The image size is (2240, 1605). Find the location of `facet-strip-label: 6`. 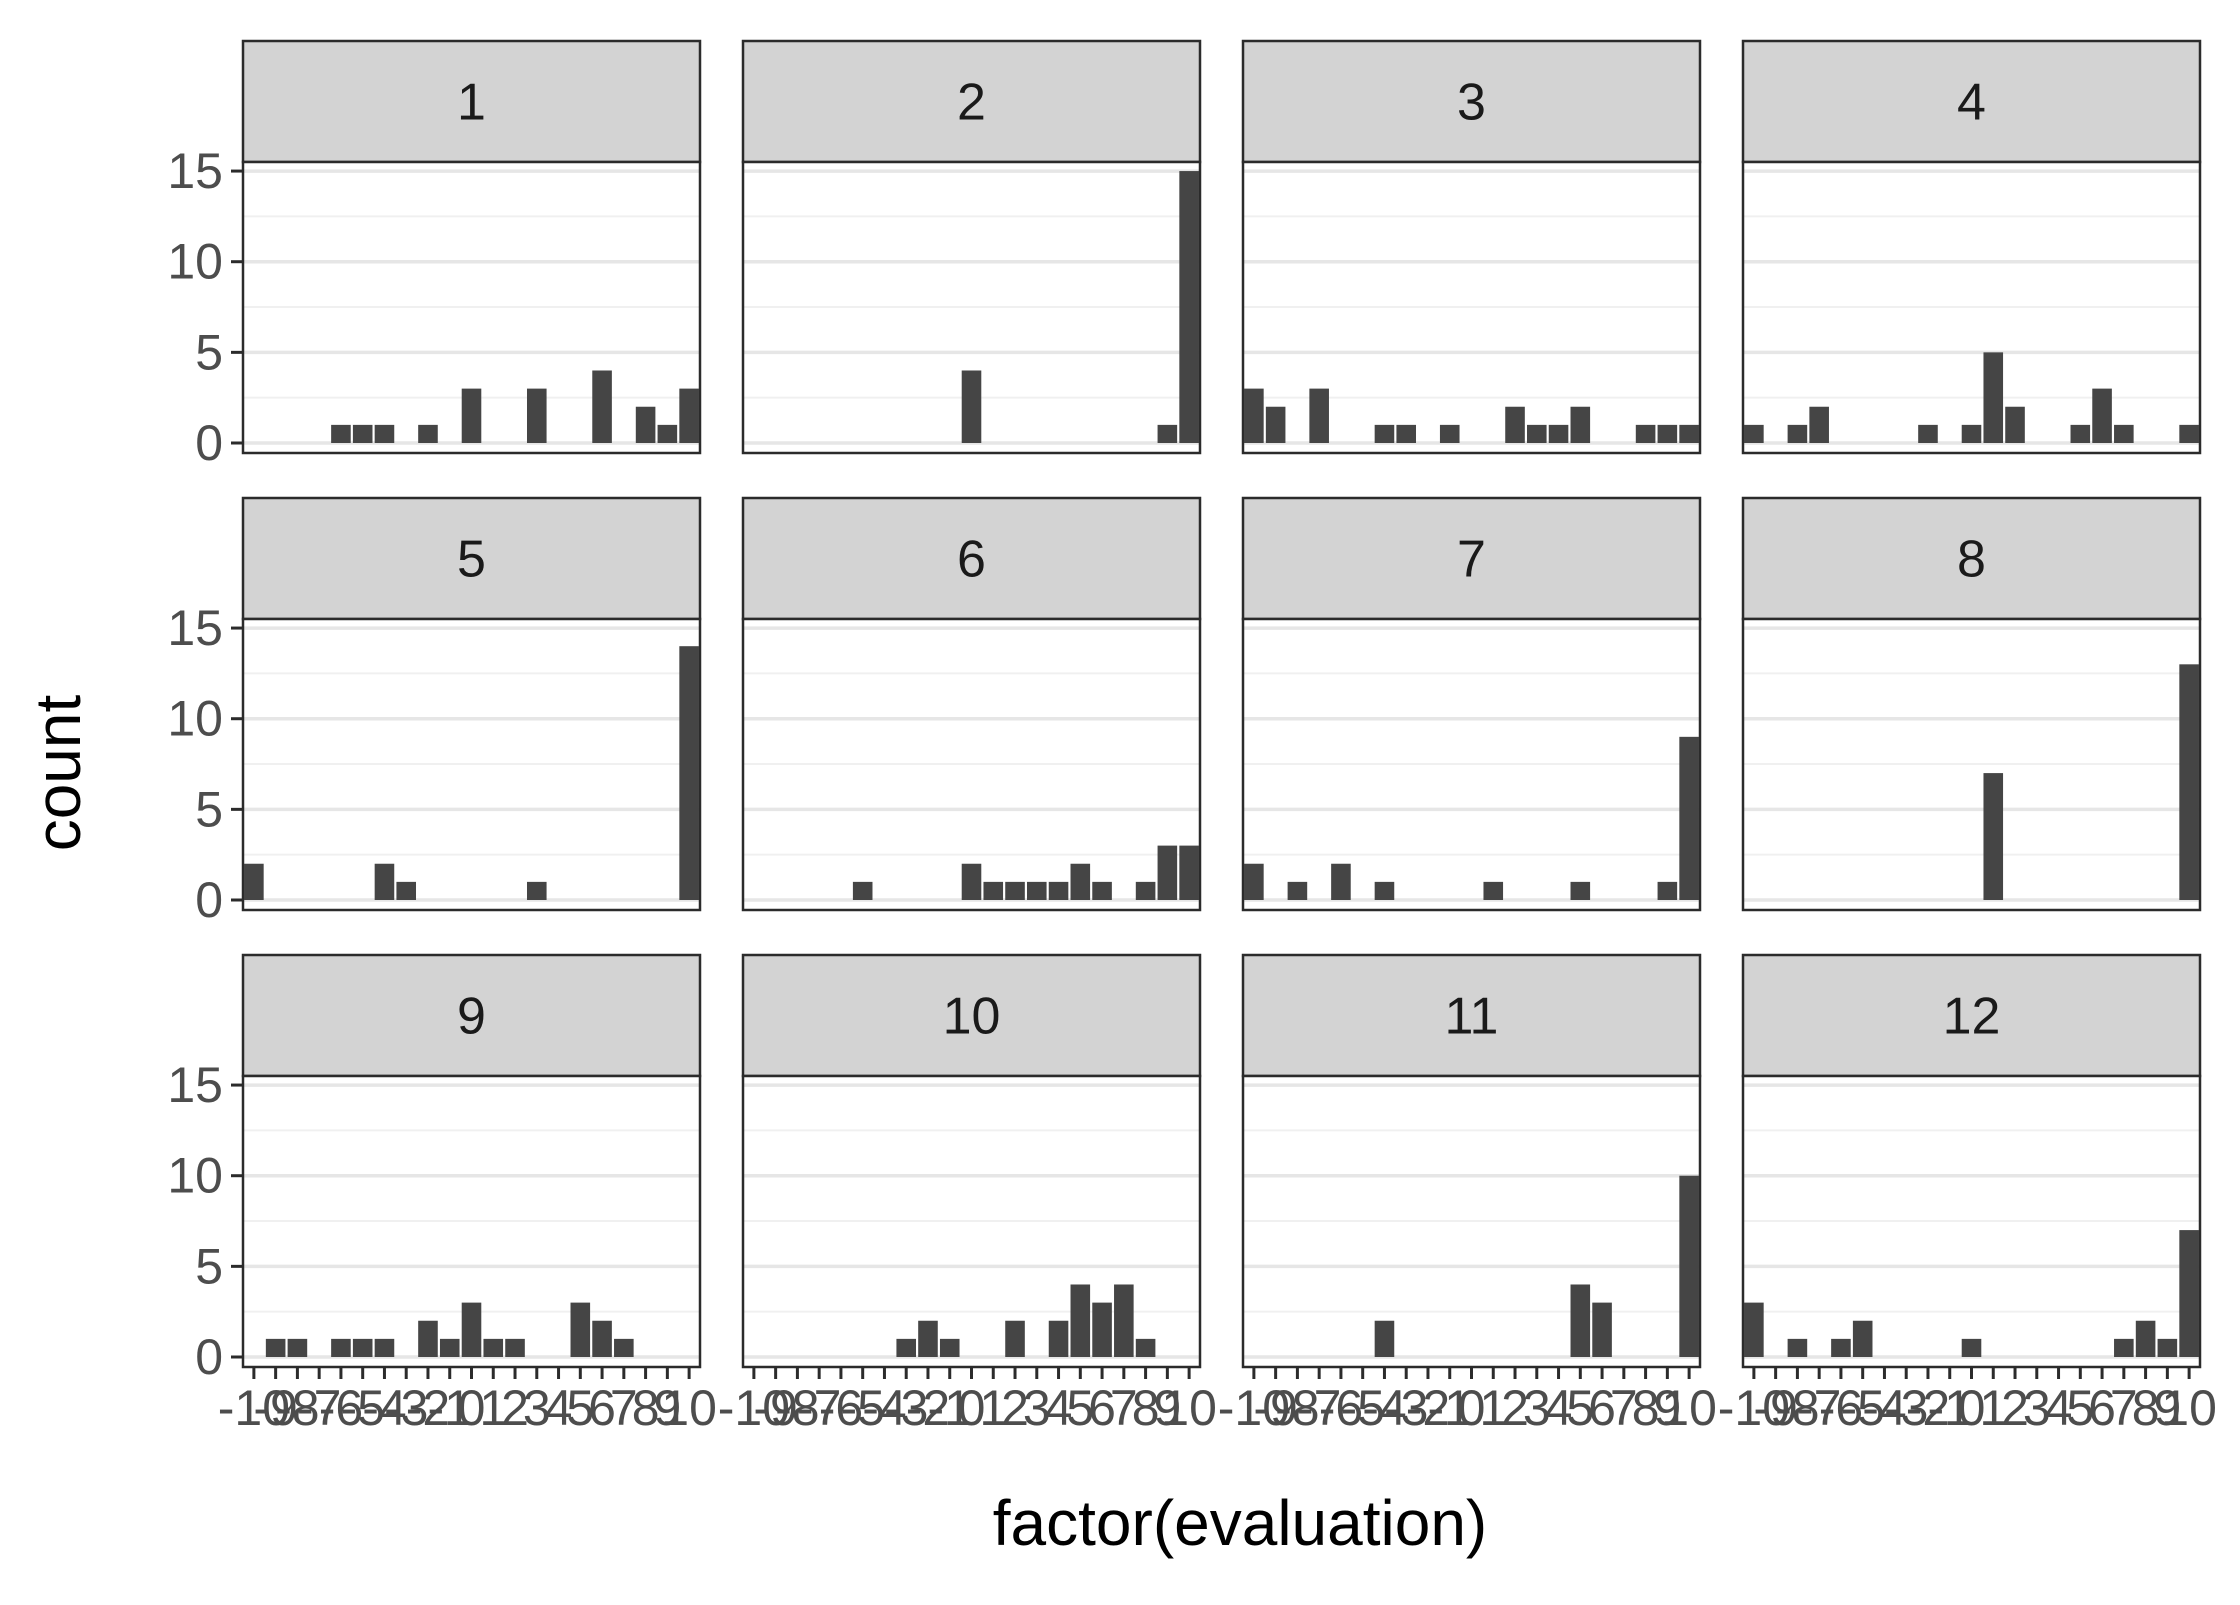

facet-strip-label: 6 is located at coordinates (971, 560).